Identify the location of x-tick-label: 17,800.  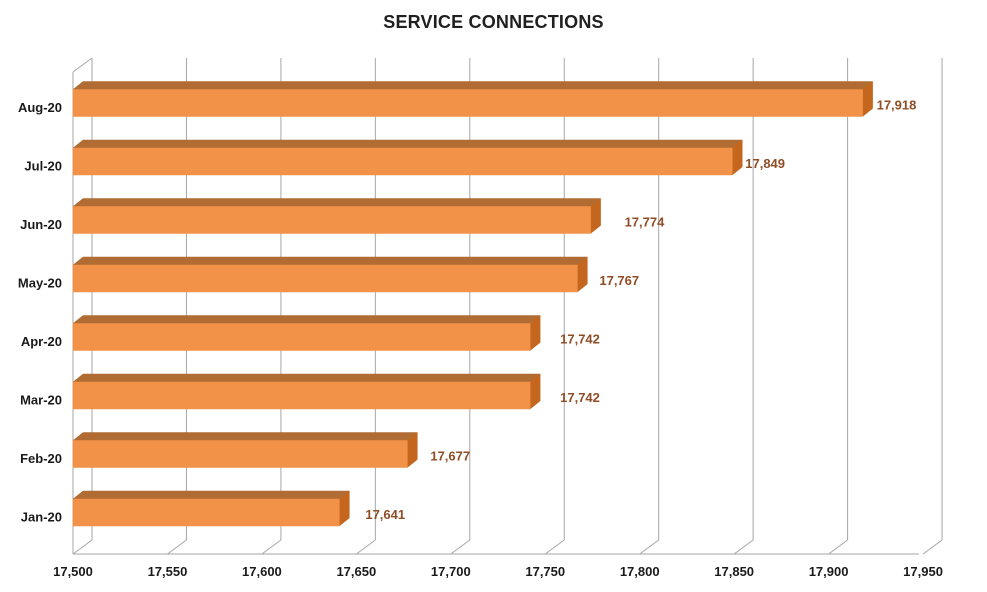
(640, 571).